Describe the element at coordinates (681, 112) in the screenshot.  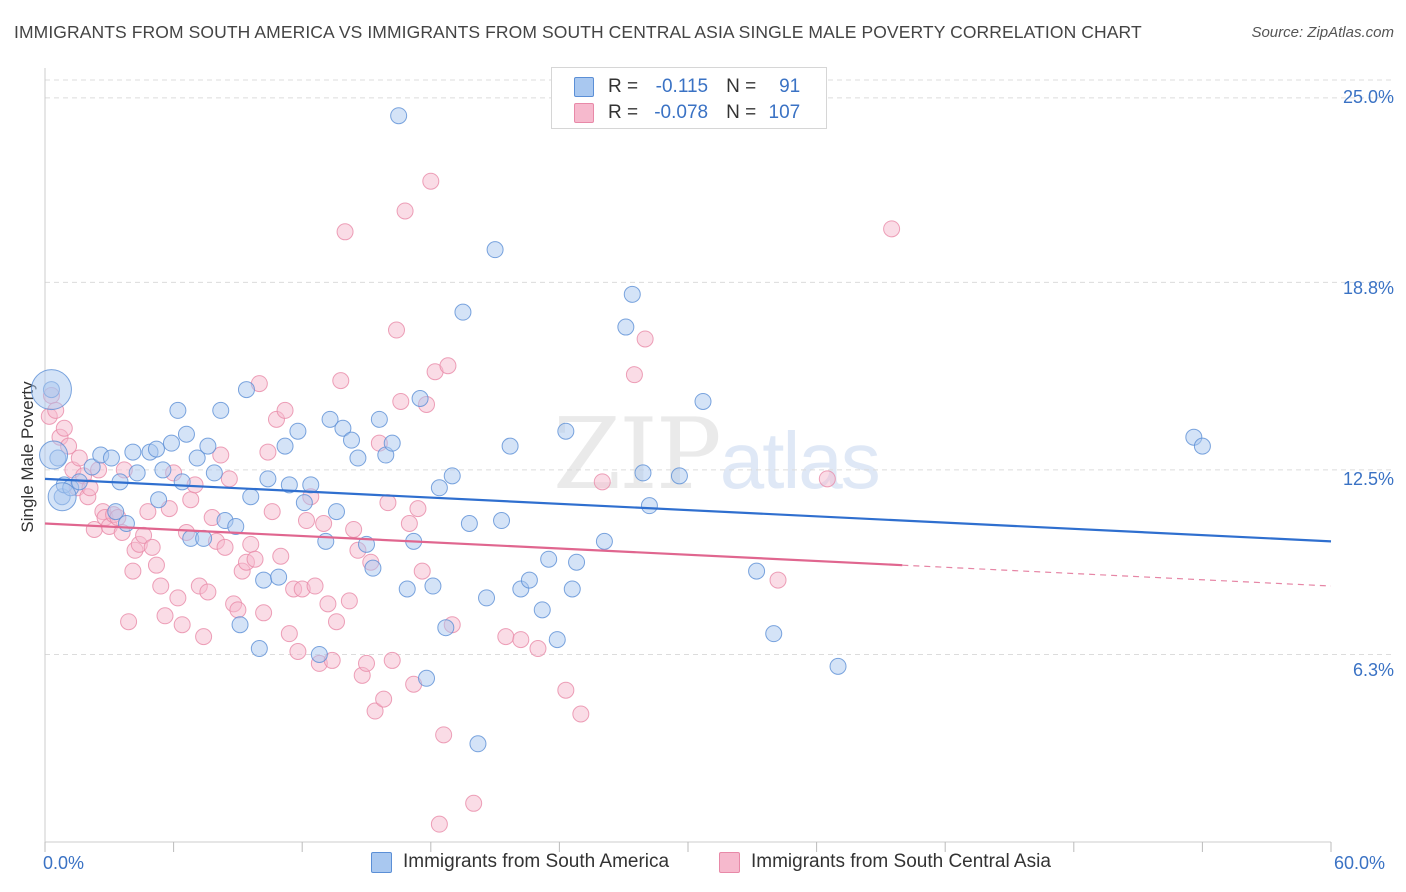
I see `legend-r-value: -0.078` at that location.